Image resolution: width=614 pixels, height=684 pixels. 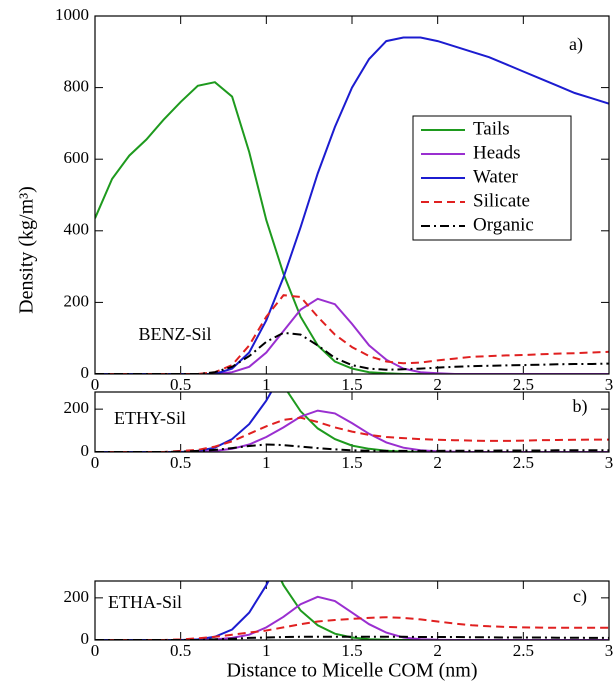 I want to click on y-axis-label: Density (kg/m³), so click(x=27, y=250).